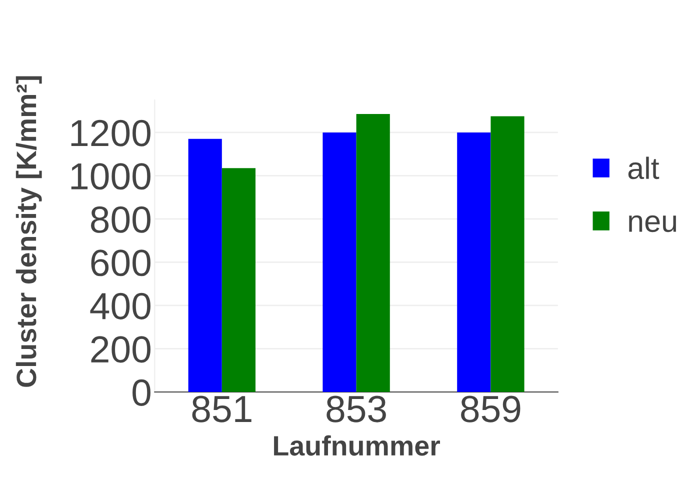  What do you see at coordinates (29, 231) in the screenshot?
I see `y-axis-title: Cluster density [K/mm²]` at bounding box center [29, 231].